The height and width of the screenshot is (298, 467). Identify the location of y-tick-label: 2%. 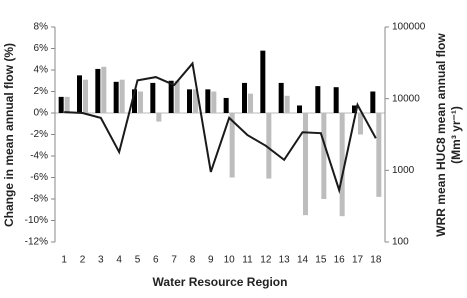
(41, 91).